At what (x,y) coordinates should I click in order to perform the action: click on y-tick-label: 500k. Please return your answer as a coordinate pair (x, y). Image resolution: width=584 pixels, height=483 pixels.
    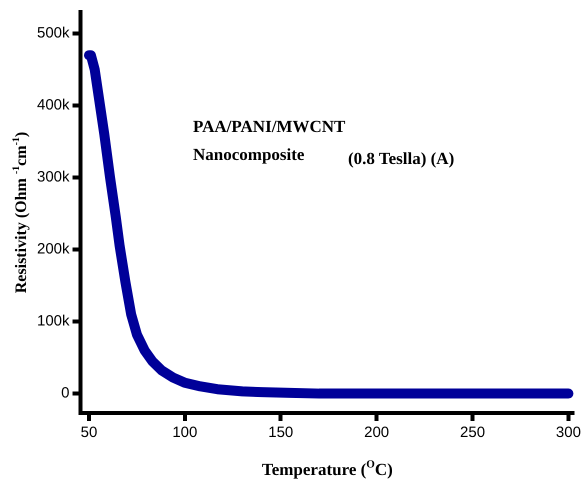
    Looking at the image, I should click on (53, 33).